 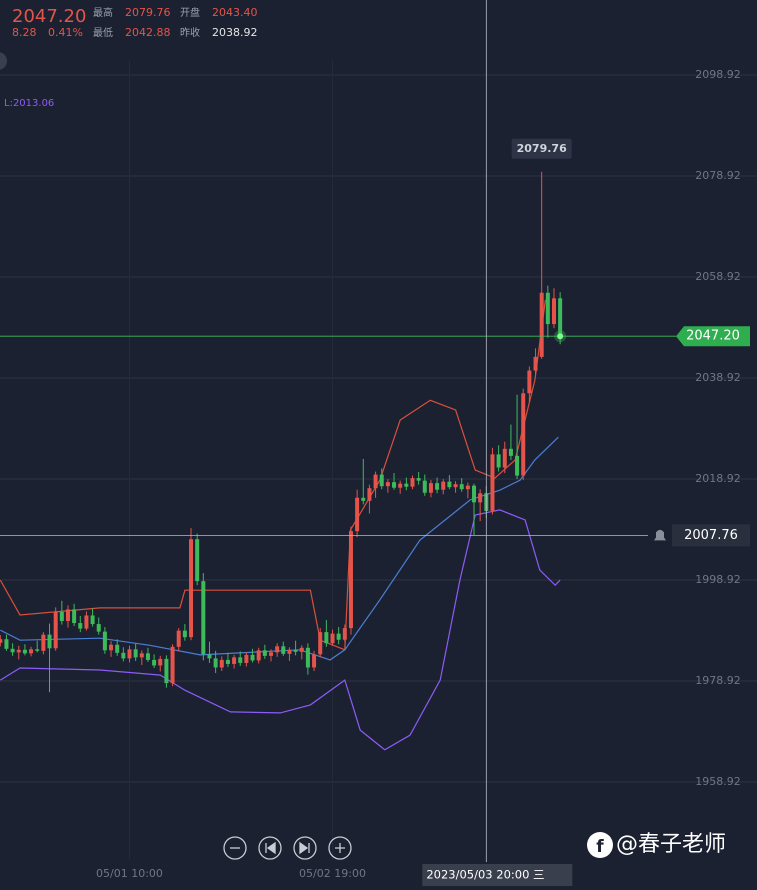 I want to click on change-pct: 0.41%, so click(x=65, y=32).